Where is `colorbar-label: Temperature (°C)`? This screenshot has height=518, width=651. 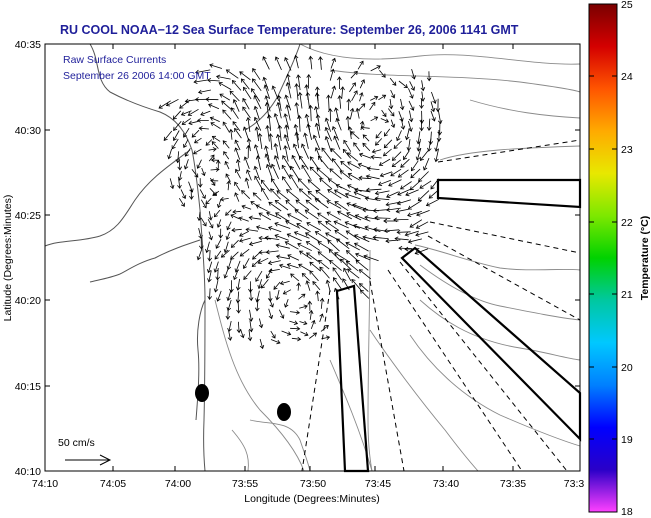
colorbar-label: Temperature (°C) is located at coordinates (645, 258).